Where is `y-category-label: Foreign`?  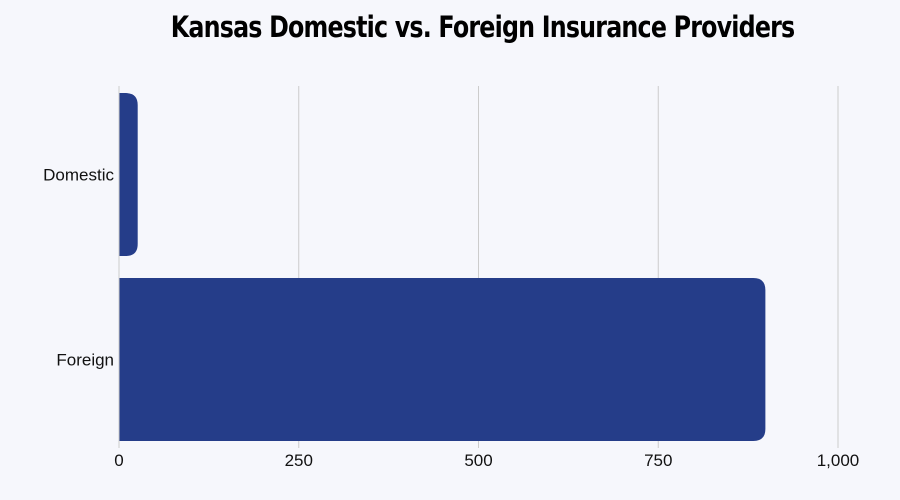 y-category-label: Foreign is located at coordinates (85, 360).